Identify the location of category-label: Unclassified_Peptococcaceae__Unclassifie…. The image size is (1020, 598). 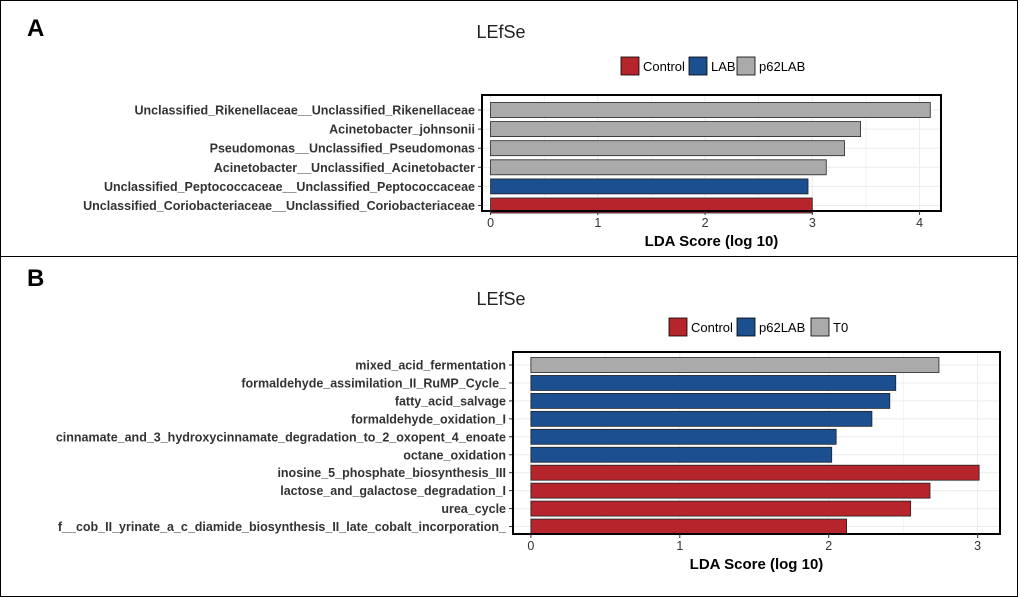
(289, 187).